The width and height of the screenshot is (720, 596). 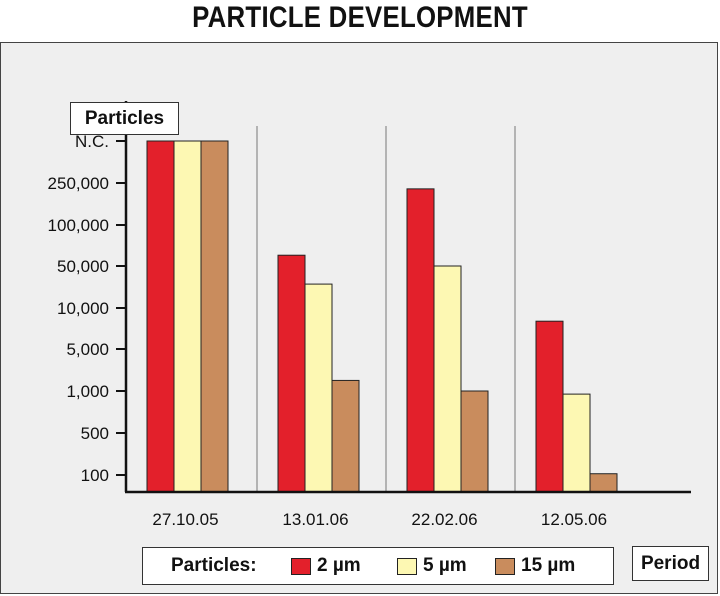 I want to click on y-tick-label: 100,000, so click(x=78, y=225).